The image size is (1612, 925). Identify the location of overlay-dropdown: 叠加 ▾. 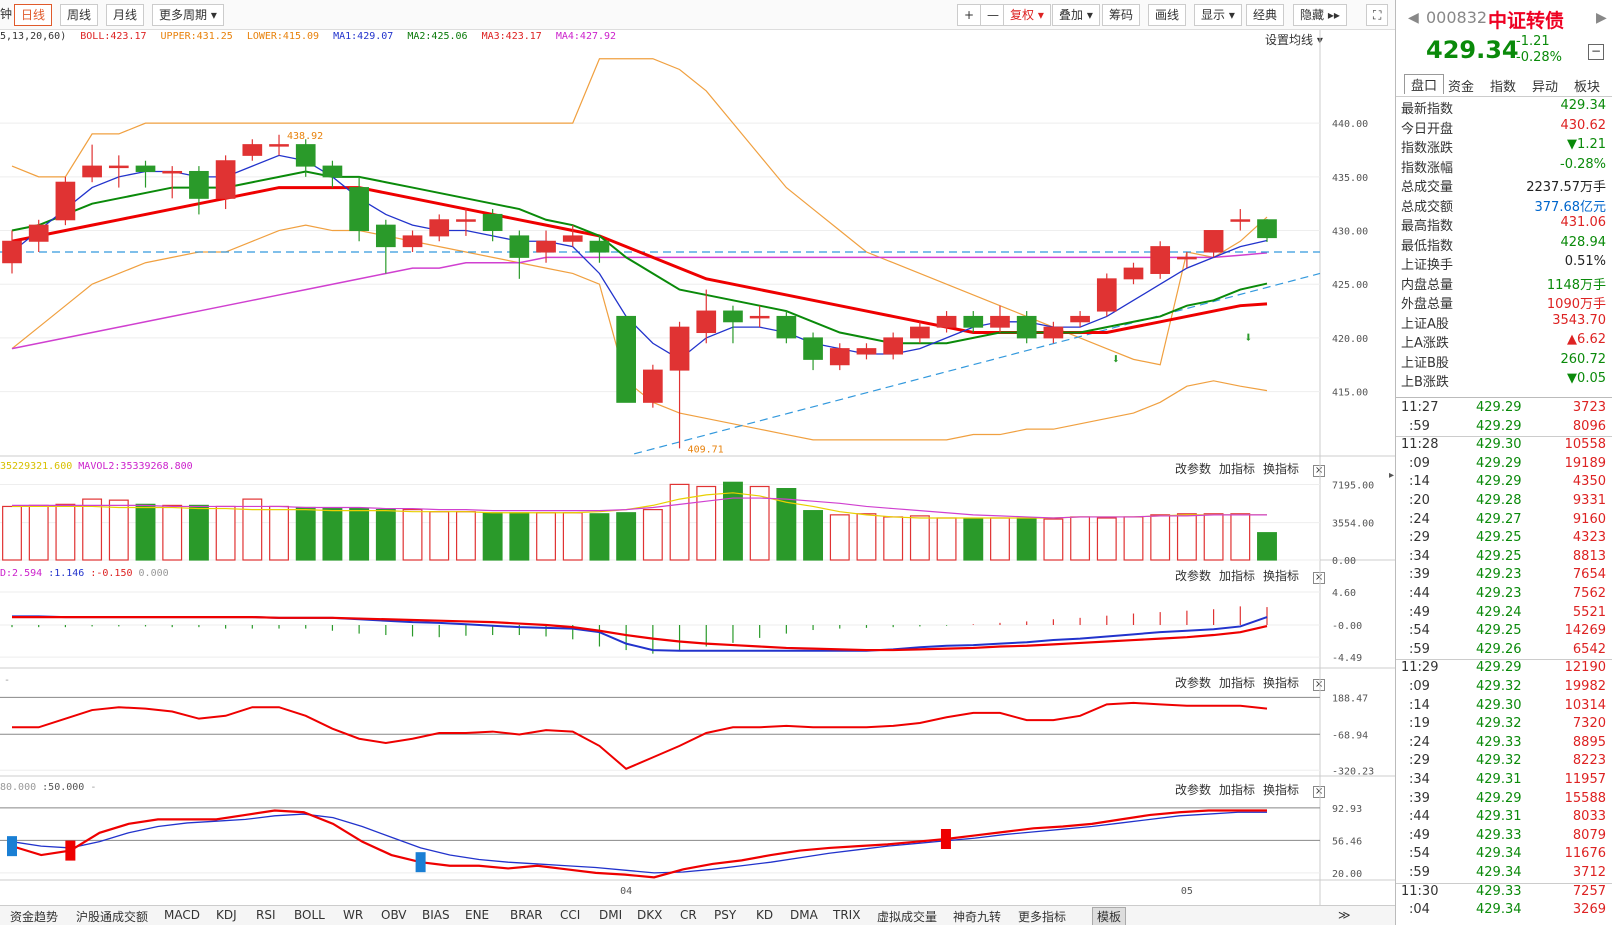
(1076, 15).